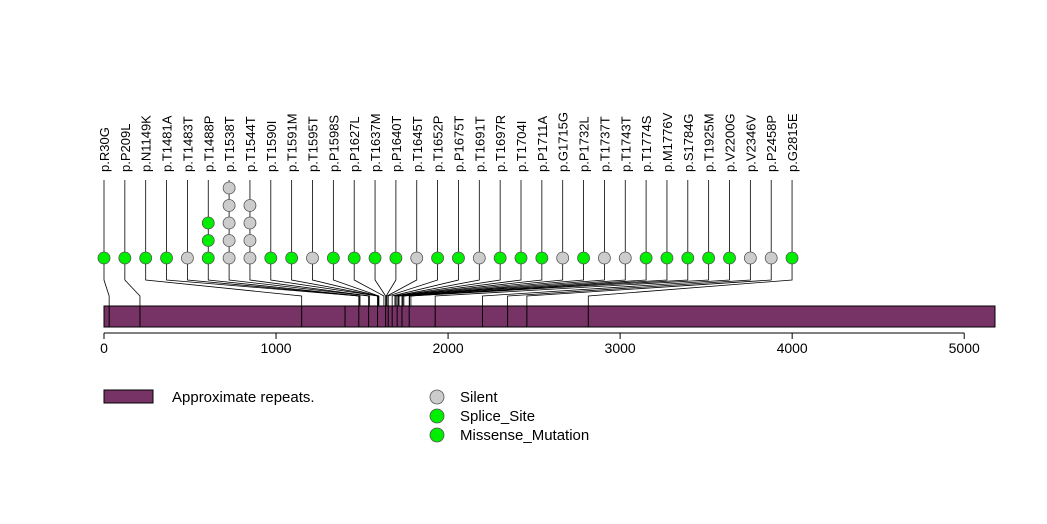 This screenshot has width=1047, height=524. I want to click on mutation-label: p.V2346V, so click(750, 143).